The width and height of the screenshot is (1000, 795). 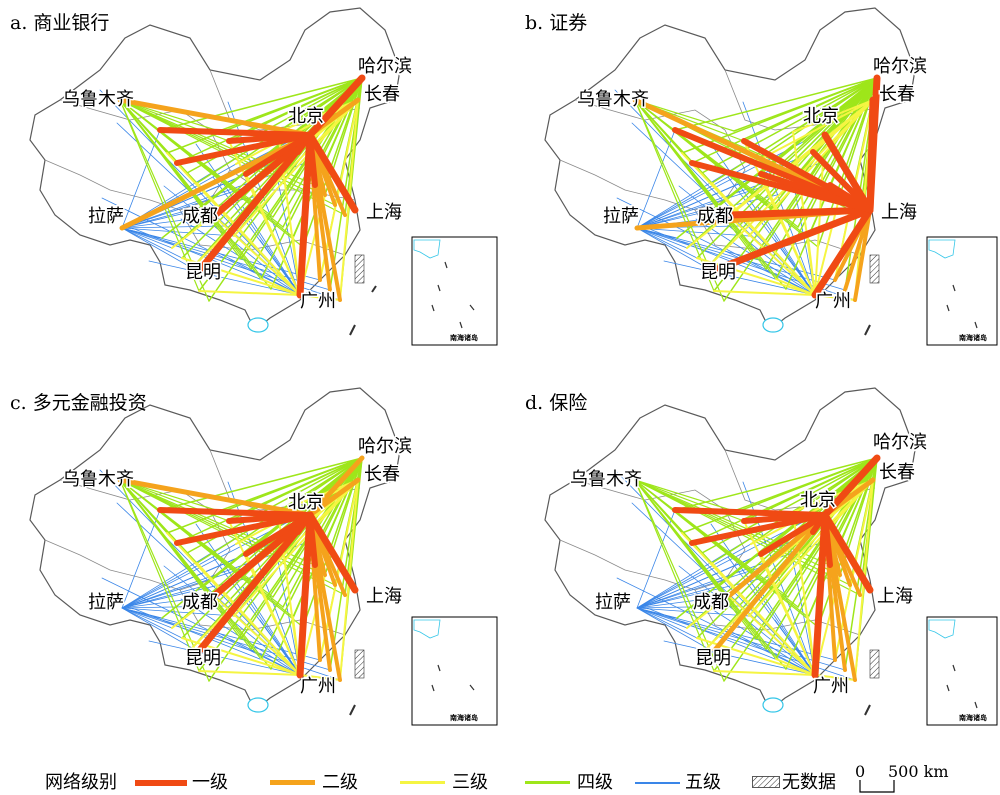 I want to click on legend-label: 二级, so click(x=340, y=782).